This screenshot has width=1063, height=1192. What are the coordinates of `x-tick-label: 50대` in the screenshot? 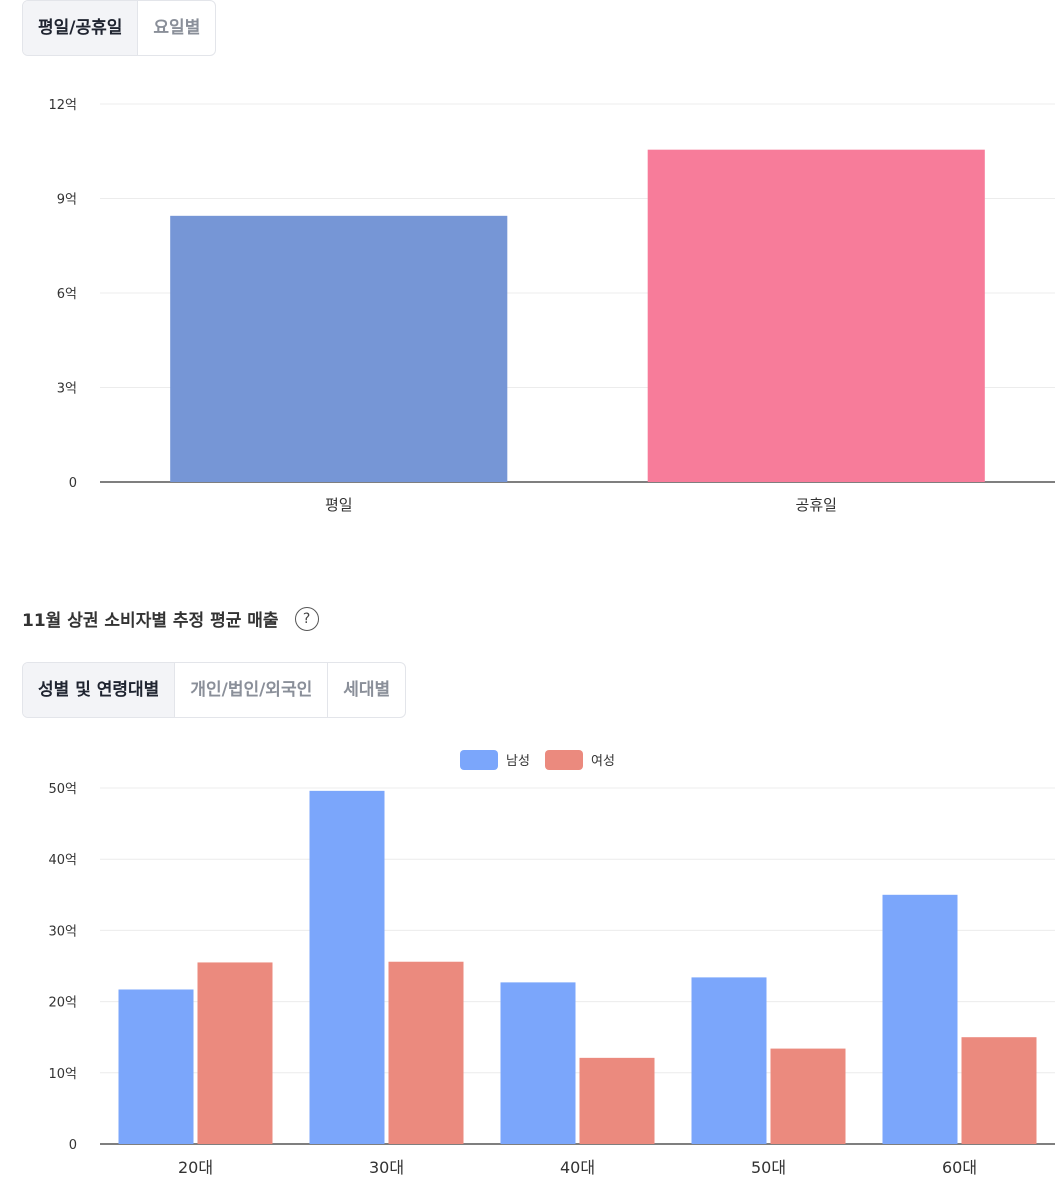 It's located at (768, 1167).